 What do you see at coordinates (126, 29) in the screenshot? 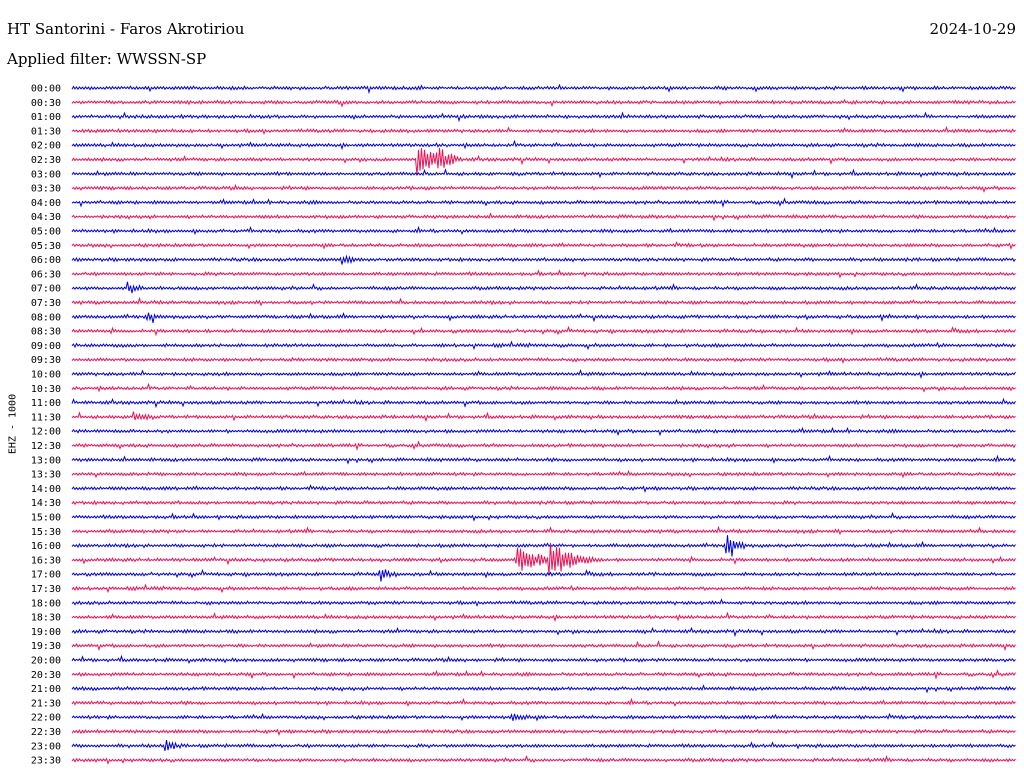
I see `station-title: HT Santorini - Faros Akrotiriou` at bounding box center [126, 29].